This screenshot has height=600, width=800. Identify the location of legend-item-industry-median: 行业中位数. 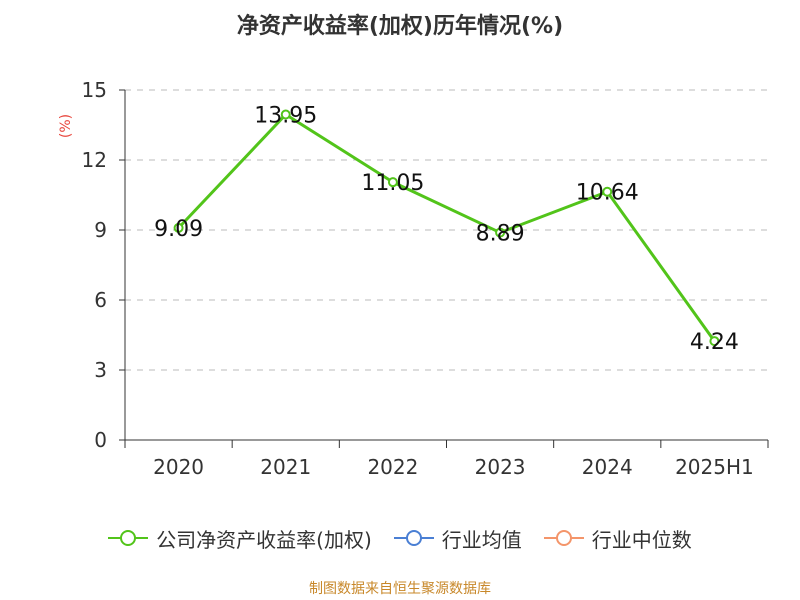
(617, 538).